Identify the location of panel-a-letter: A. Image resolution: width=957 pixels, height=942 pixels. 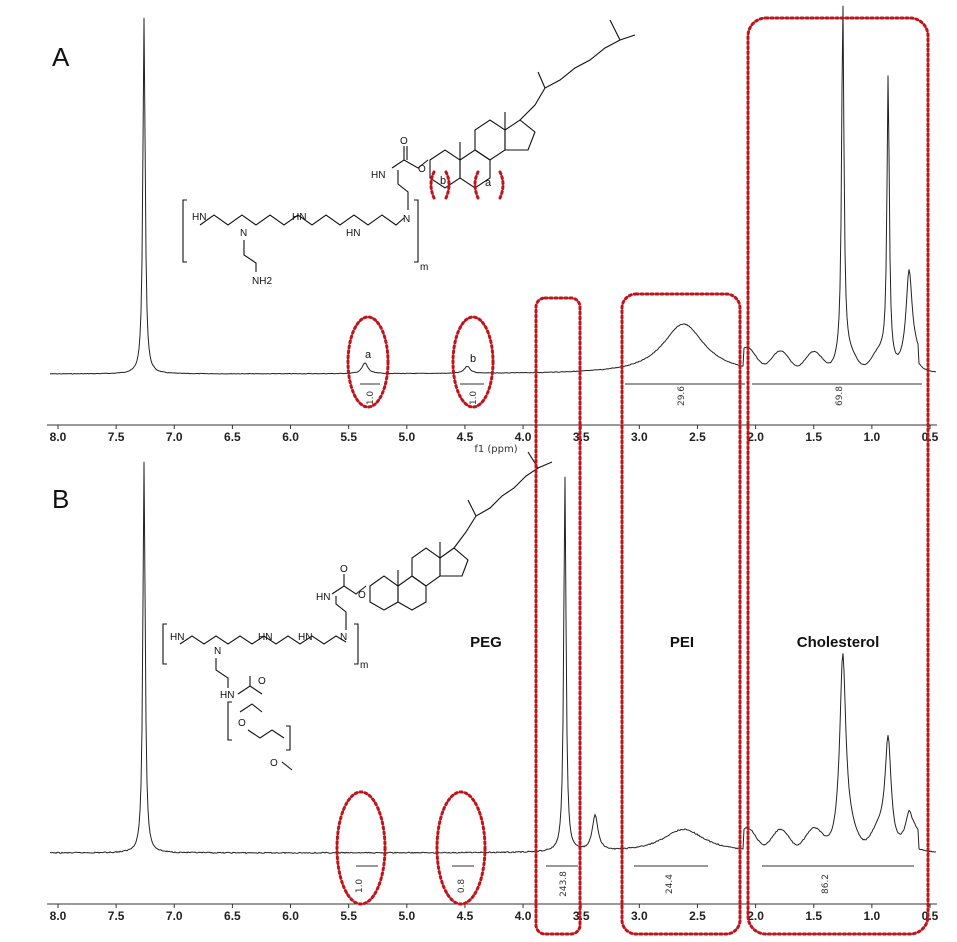
(61, 57).